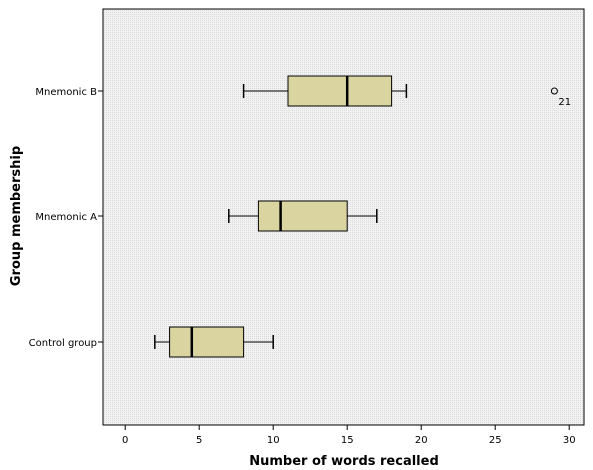 Image resolution: width=593 pixels, height=470 pixels. Describe the element at coordinates (569, 440) in the screenshot. I see `x-tick-label: 30` at that location.